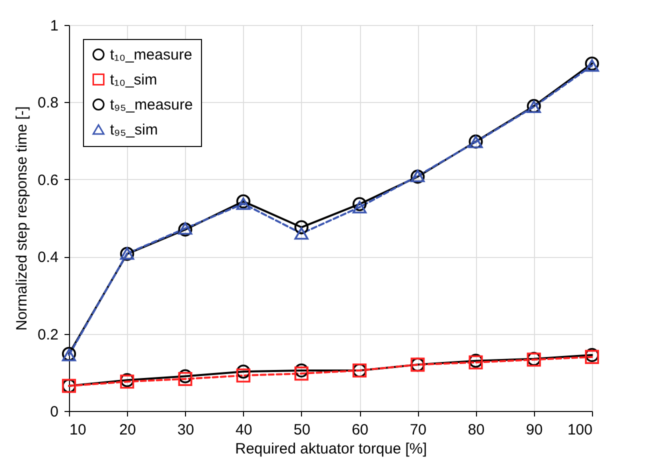 The height and width of the screenshot is (461, 645). Describe the element at coordinates (48, 180) in the screenshot. I see `y-tick-label: 0.6` at that location.